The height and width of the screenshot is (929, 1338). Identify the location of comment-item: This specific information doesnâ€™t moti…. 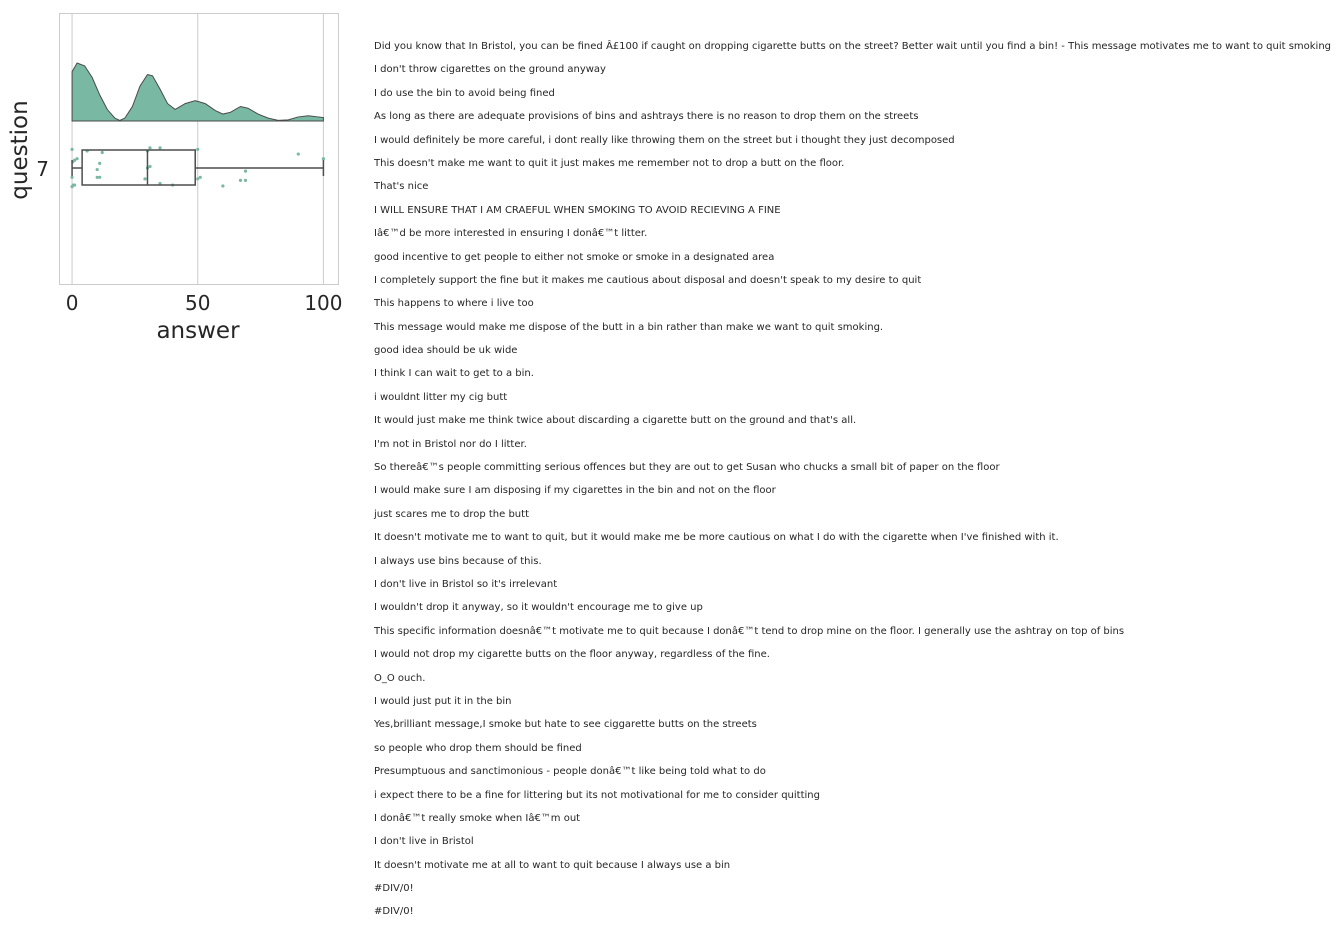
(749, 631).